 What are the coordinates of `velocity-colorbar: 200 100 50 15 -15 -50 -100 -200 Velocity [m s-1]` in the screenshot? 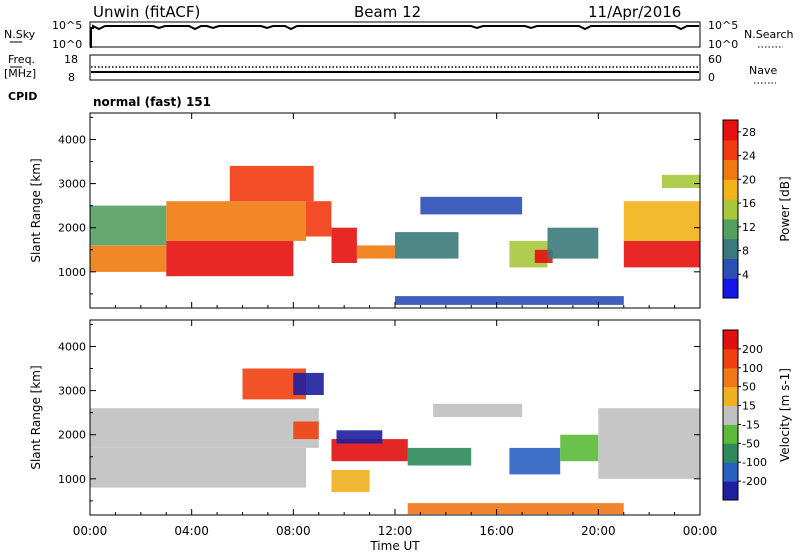 It's located at (757, 415).